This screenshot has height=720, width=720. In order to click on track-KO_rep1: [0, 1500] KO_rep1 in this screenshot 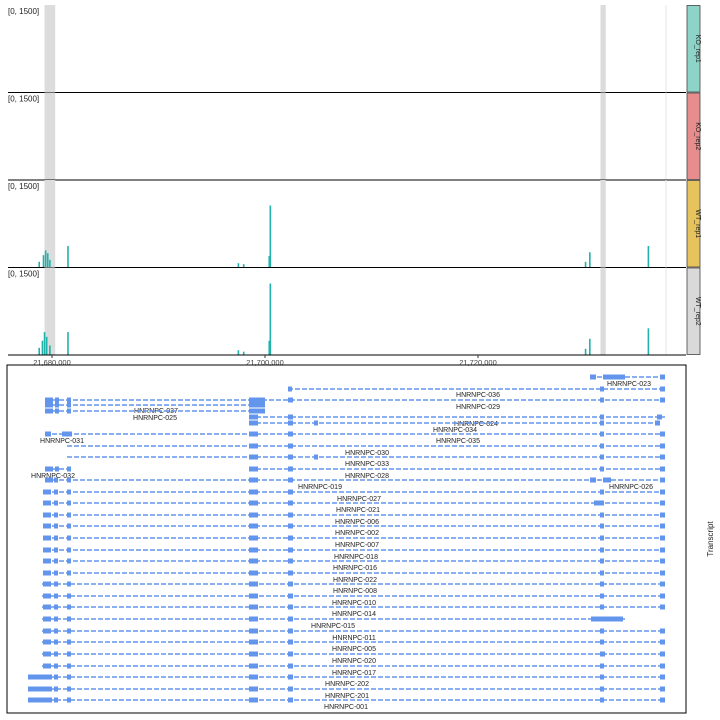, I will do `click(354, 49)`.